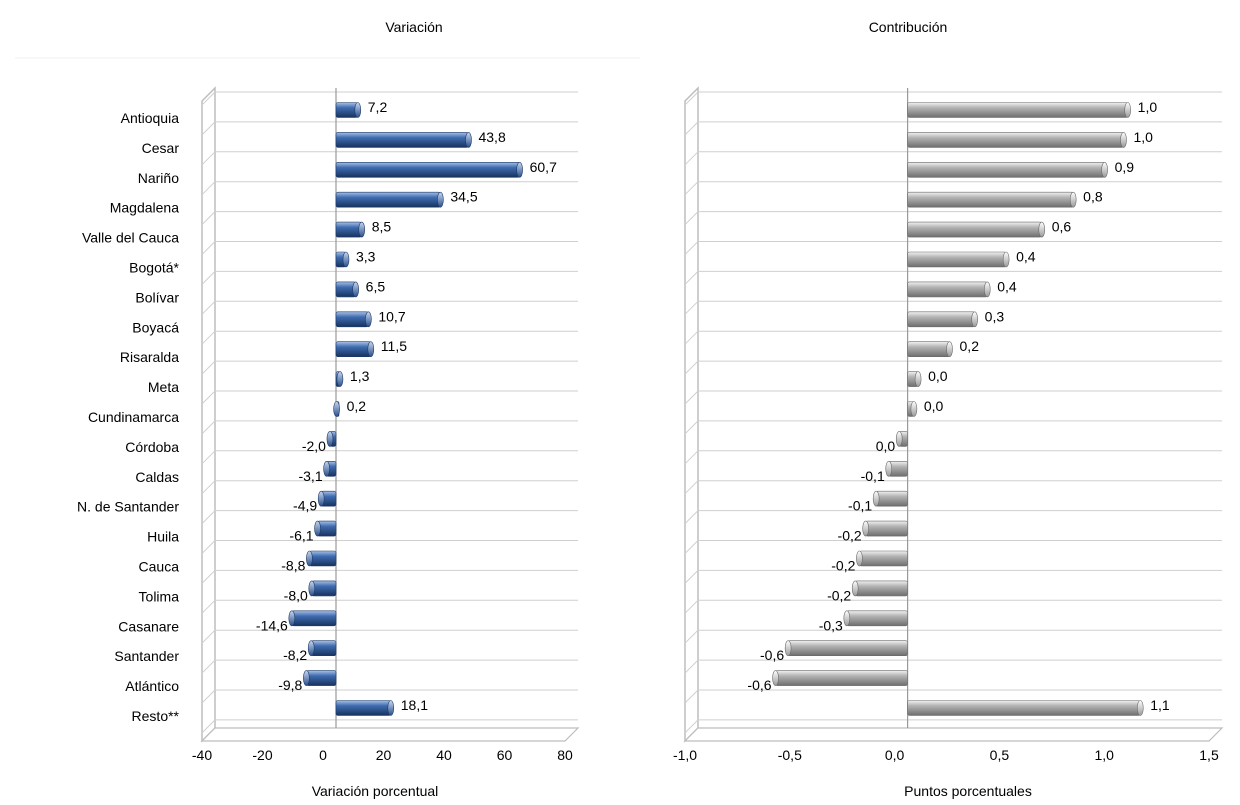 This screenshot has width=1240, height=805. I want to click on variacion-data-label: -3,1, so click(310, 476).